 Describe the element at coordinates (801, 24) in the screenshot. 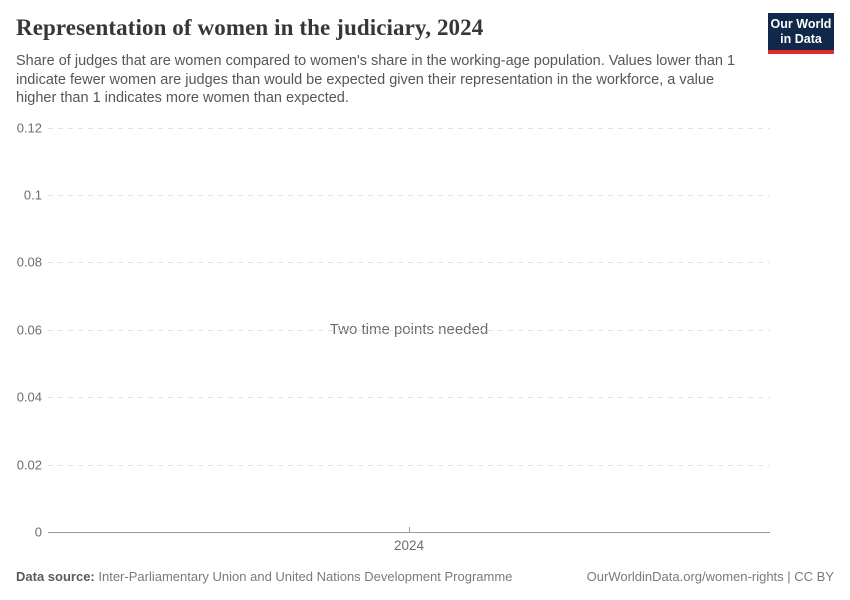

I see `owid-logo-line1: Our World` at that location.